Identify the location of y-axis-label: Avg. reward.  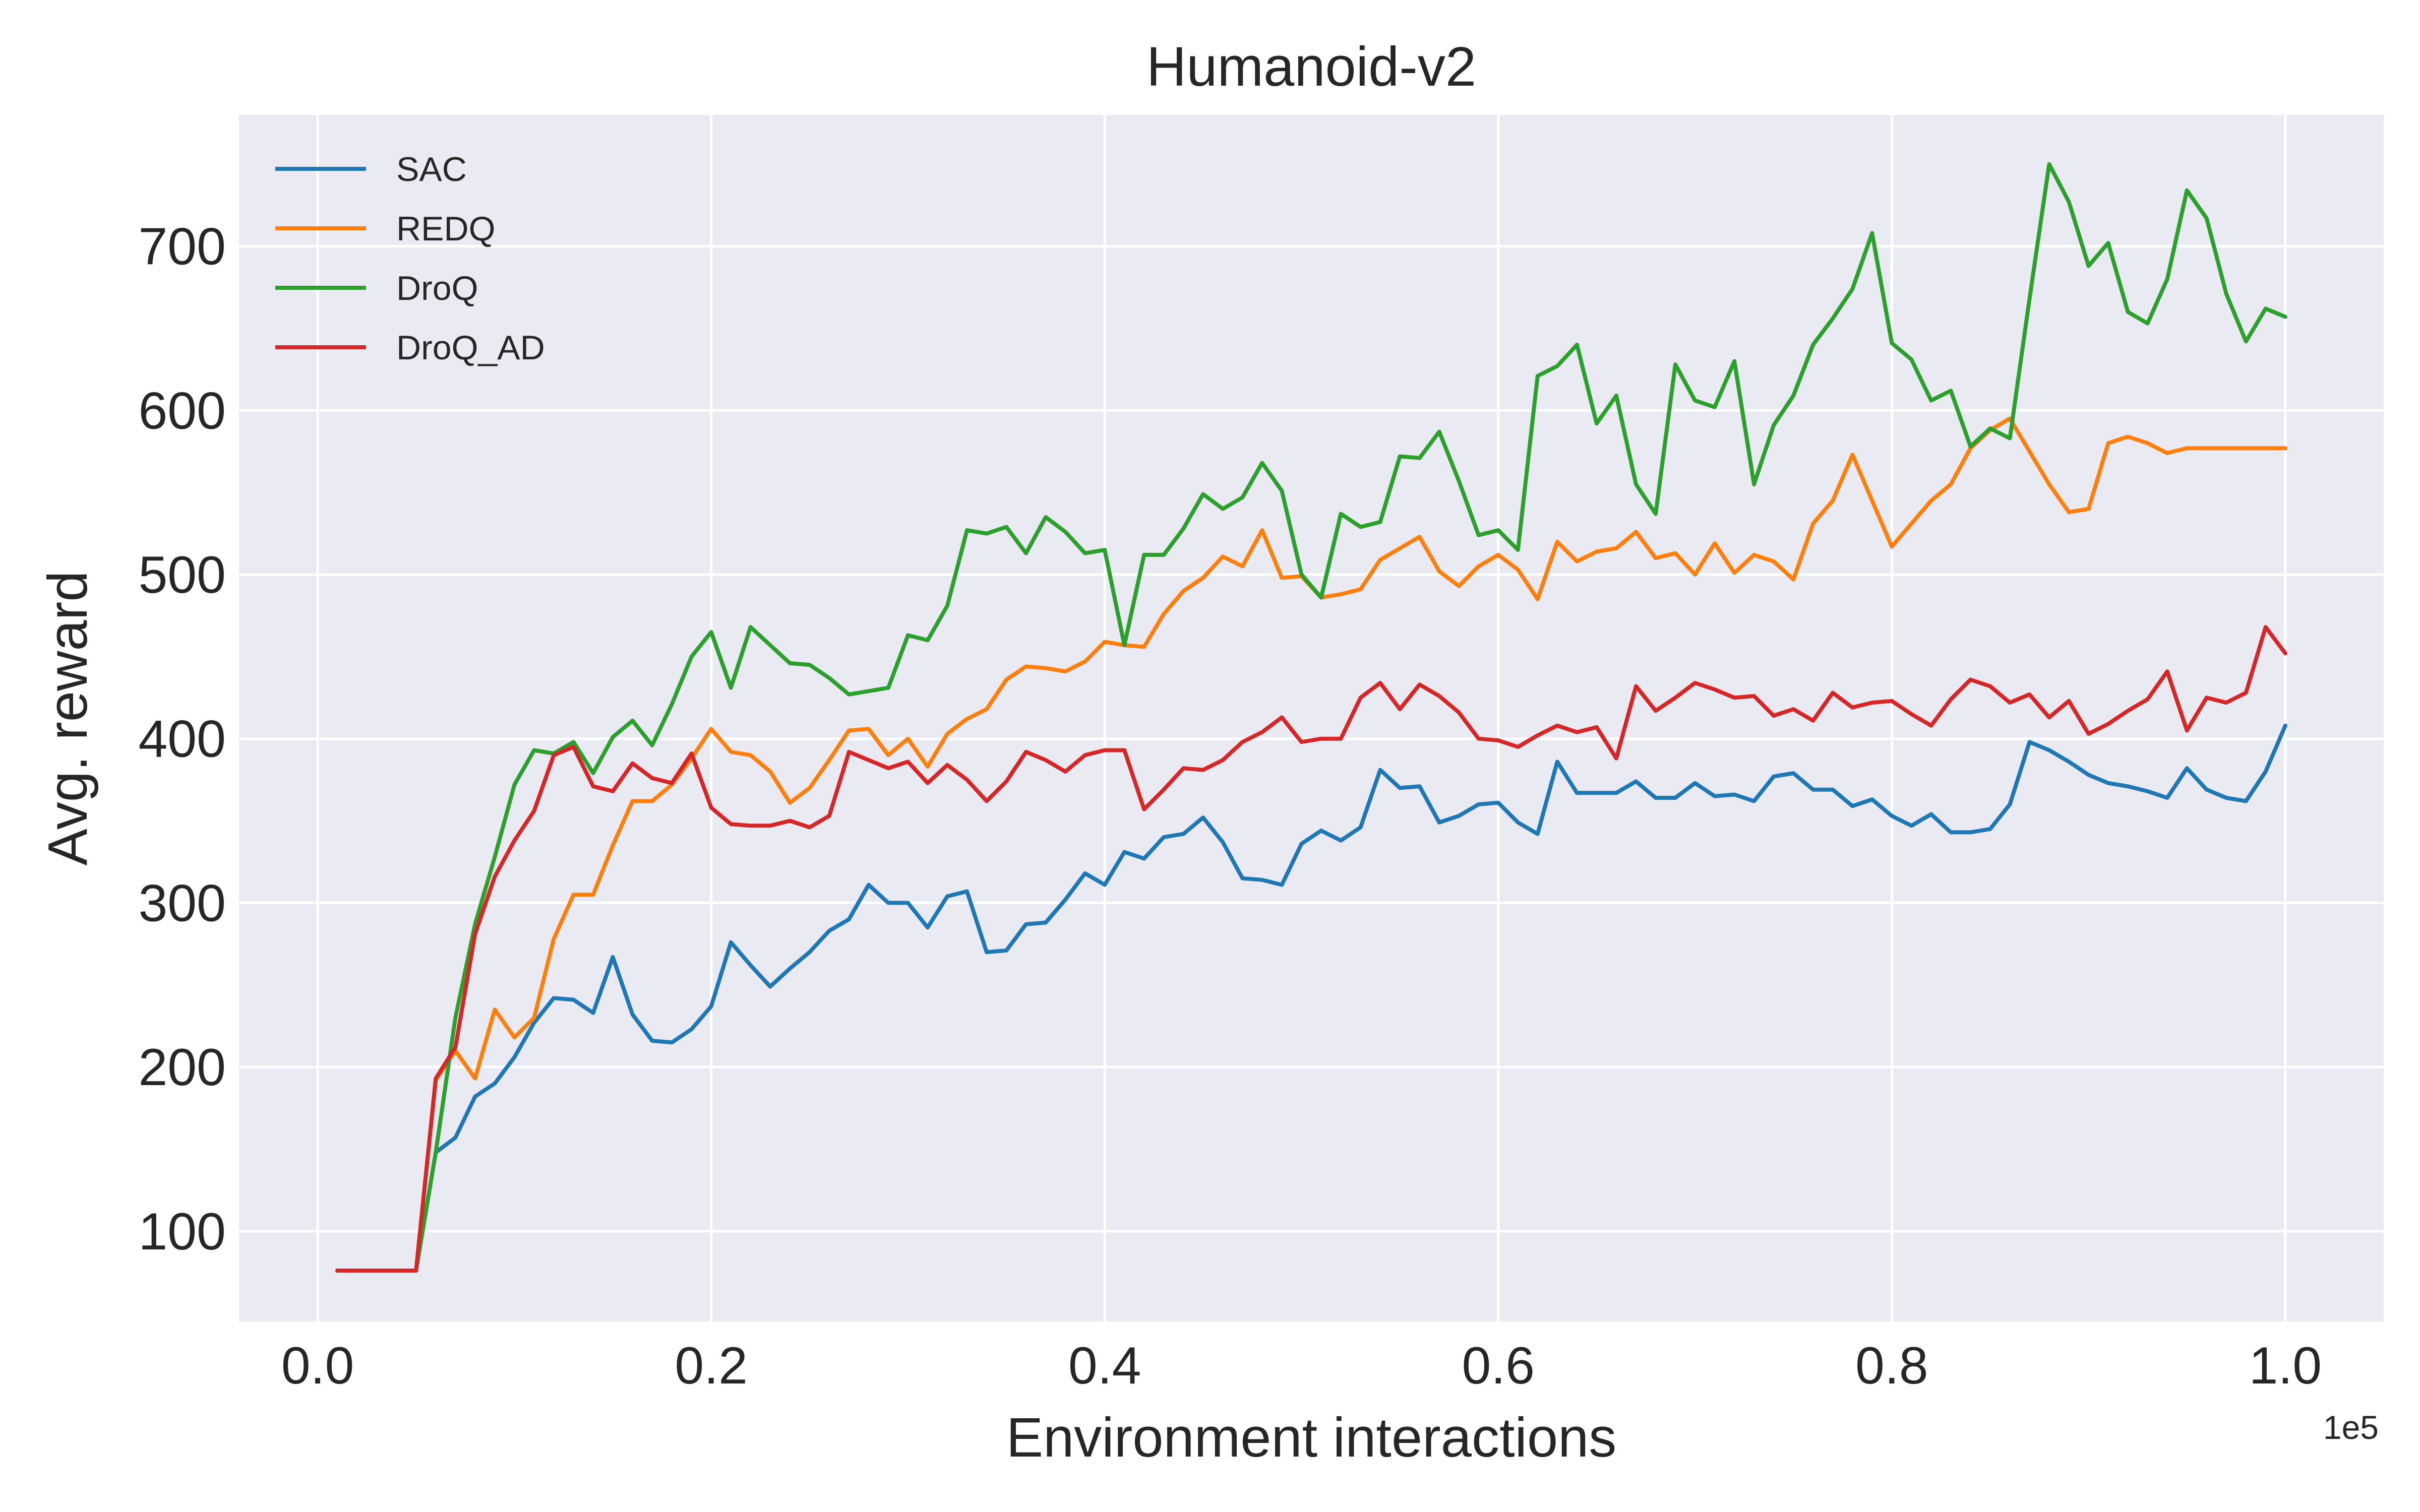
(68, 718).